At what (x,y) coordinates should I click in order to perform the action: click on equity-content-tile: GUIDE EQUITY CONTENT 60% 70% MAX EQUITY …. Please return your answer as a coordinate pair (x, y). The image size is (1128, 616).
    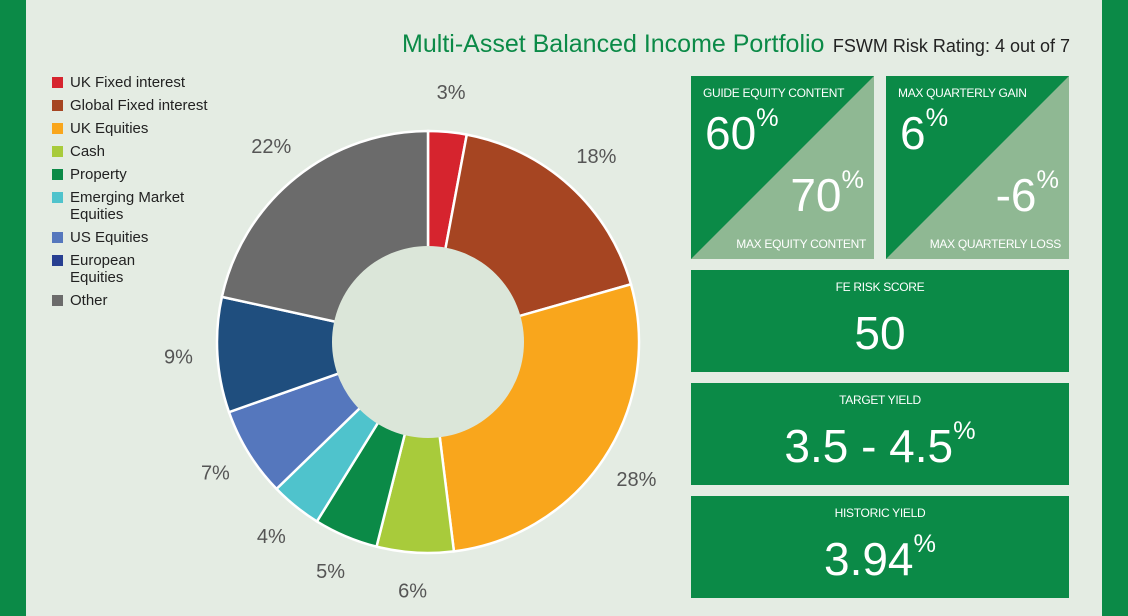
    Looking at the image, I should click on (782, 167).